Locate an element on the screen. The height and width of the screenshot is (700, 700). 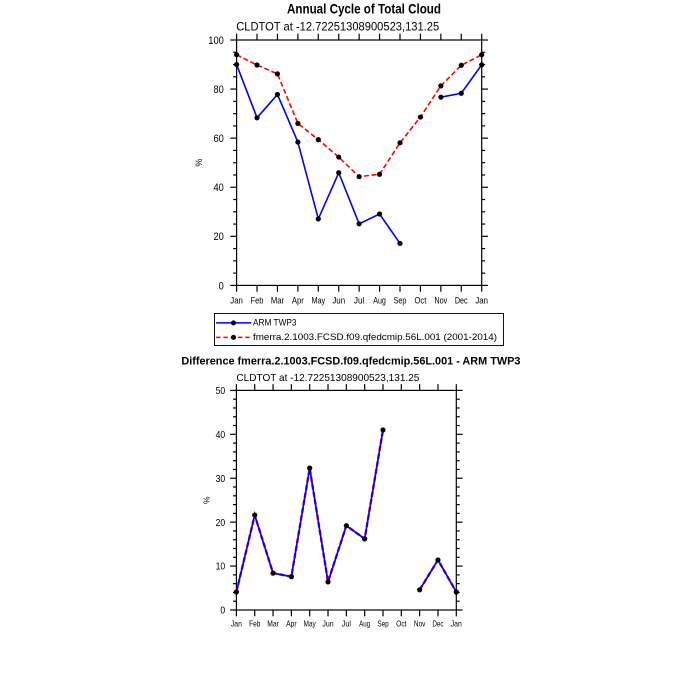
svg-text: 80 is located at coordinates (218, 90).